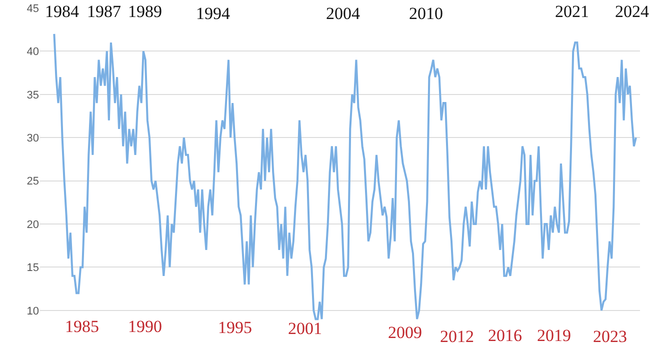  Describe the element at coordinates (32, 311) in the screenshot. I see `y-tick-label: 10` at that location.